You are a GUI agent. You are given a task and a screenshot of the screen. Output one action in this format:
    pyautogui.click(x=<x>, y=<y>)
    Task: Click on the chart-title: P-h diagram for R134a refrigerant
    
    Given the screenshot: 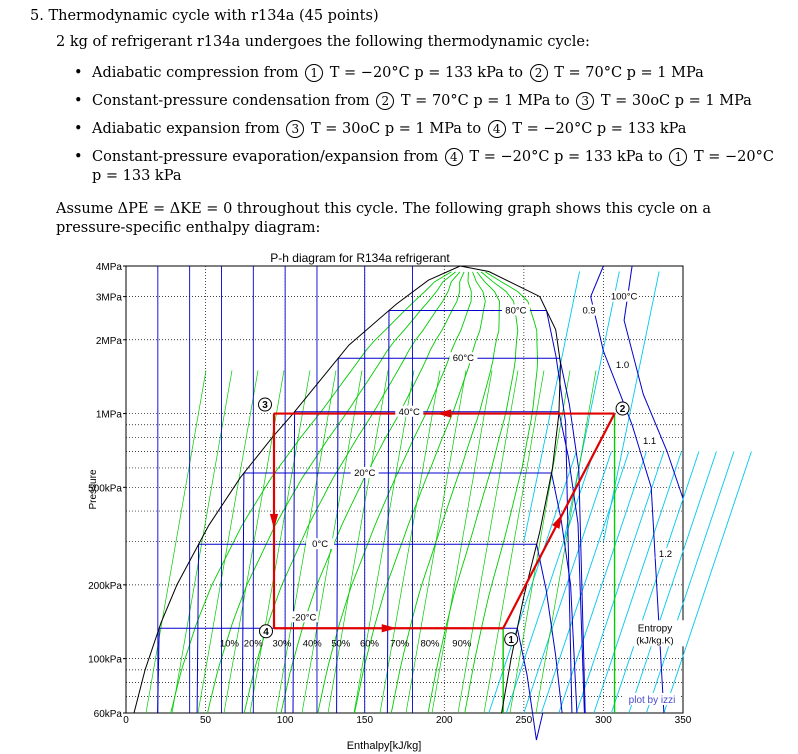 What is the action you would take?
    pyautogui.click(x=360, y=258)
    